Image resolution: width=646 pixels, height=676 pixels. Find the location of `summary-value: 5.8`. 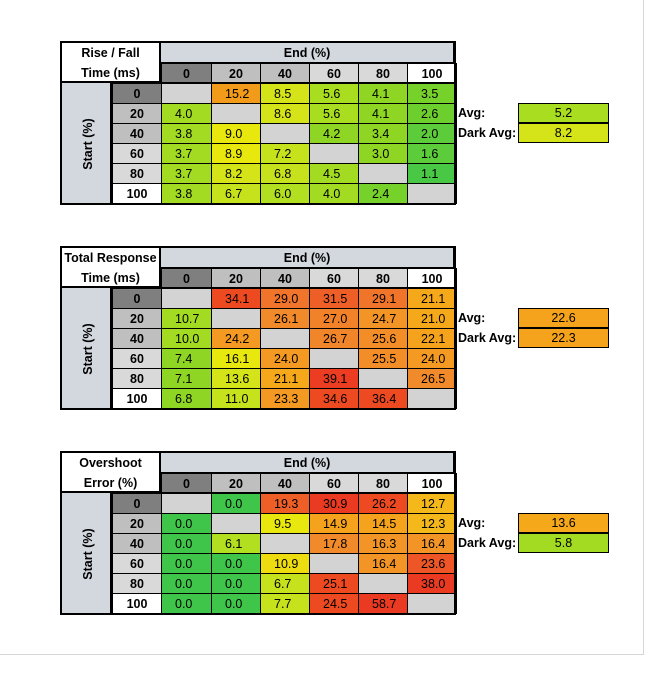

summary-value: 5.8 is located at coordinates (563, 543).